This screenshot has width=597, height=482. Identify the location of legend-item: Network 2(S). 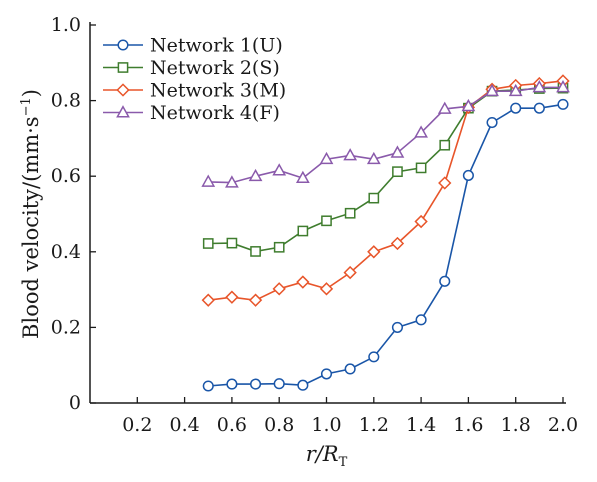
(191, 68).